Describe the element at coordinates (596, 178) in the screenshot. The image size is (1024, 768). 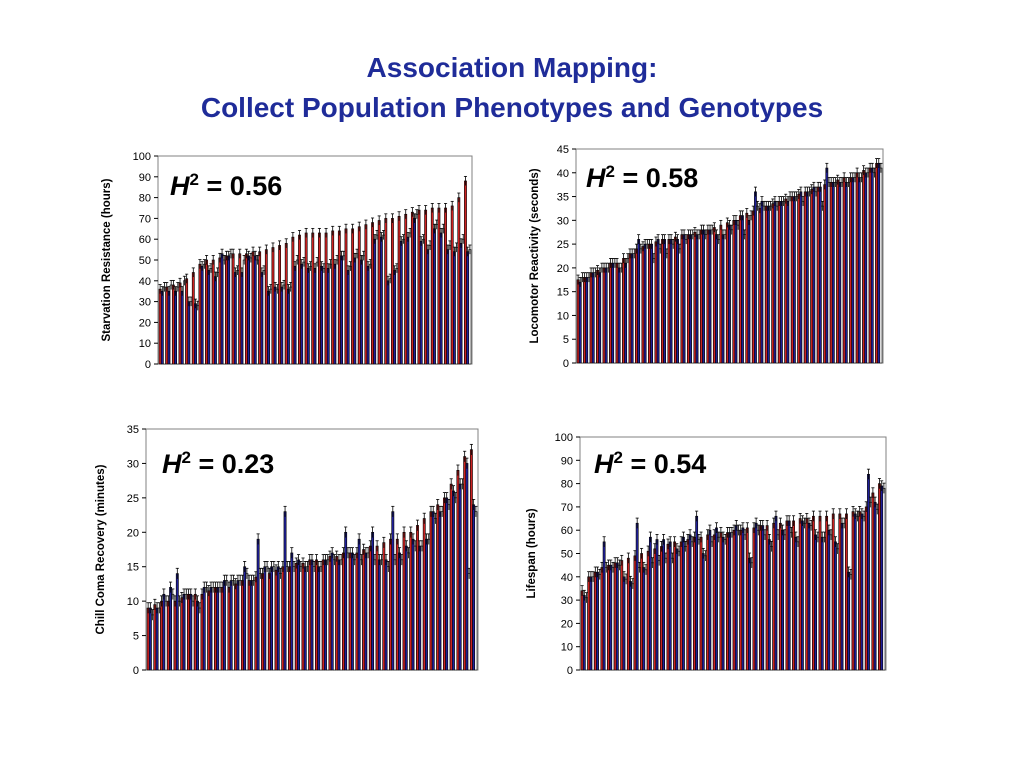
I see `heritability-symbol: H` at that location.